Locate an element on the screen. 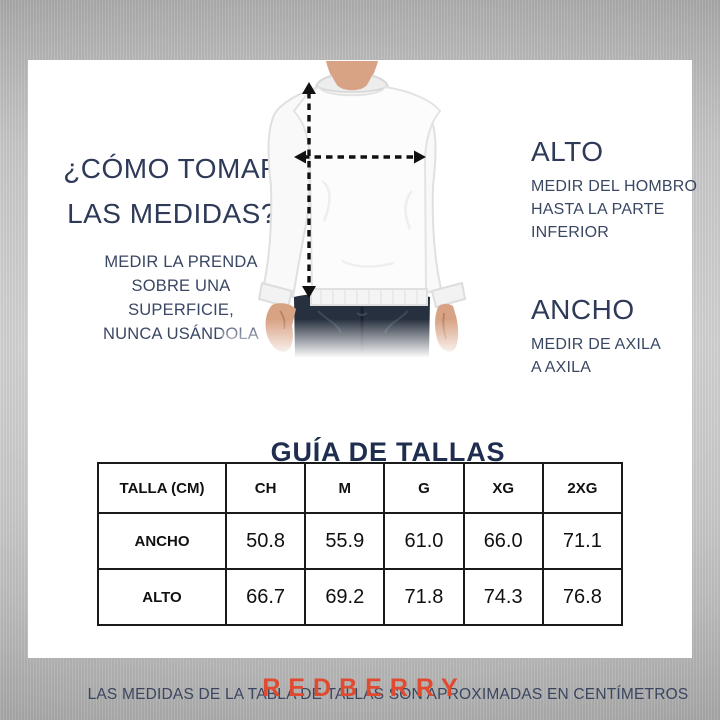 The height and width of the screenshot is (720, 720). table-row-label: ALTO is located at coordinates (162, 597).